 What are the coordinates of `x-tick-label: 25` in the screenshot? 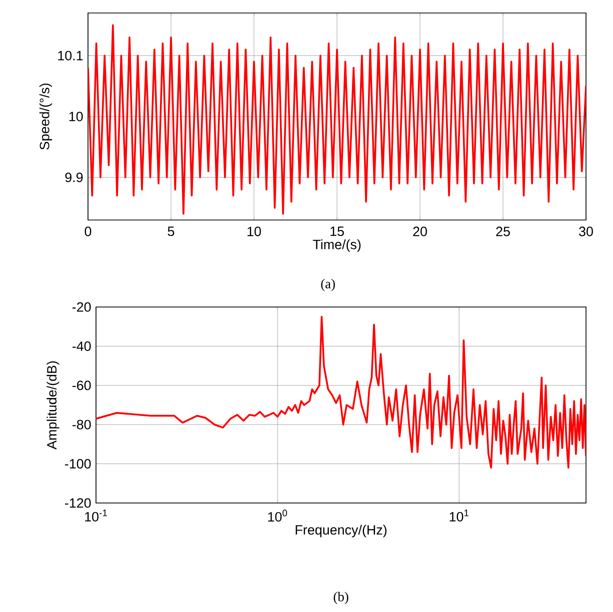 It's located at (503, 231).